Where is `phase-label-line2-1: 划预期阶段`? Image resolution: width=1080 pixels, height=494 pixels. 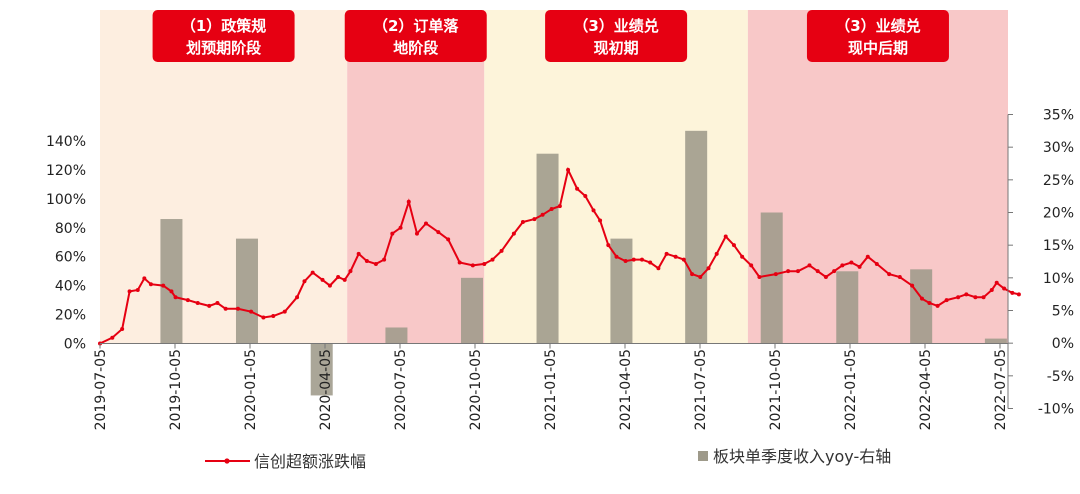
phase-label-line2-1: 划预期阶段 is located at coordinates (223, 48).